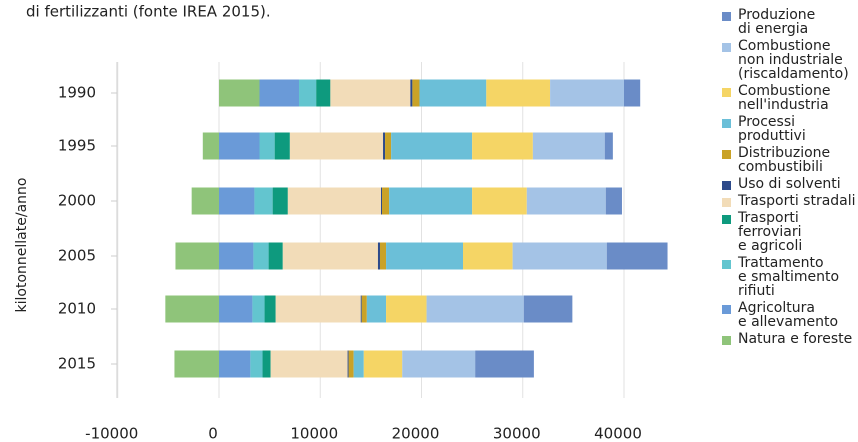 This screenshot has width=858, height=442. I want to click on legend-label: Agricoltura e allevamento, so click(788, 315).